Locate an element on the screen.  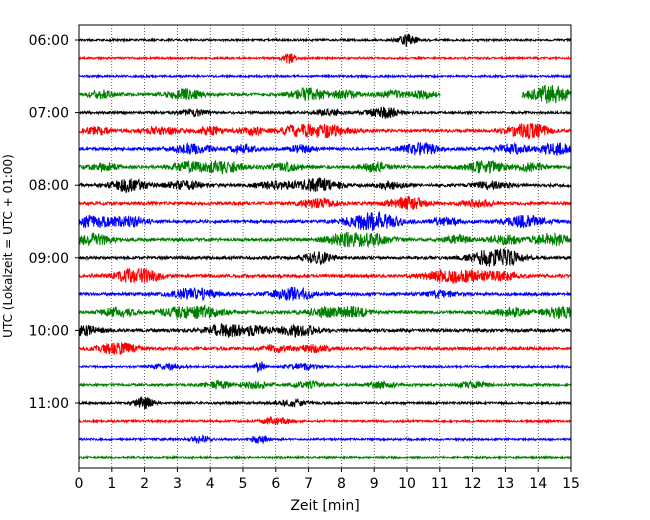
y-tick-label: 07:00 is located at coordinates (49, 114).